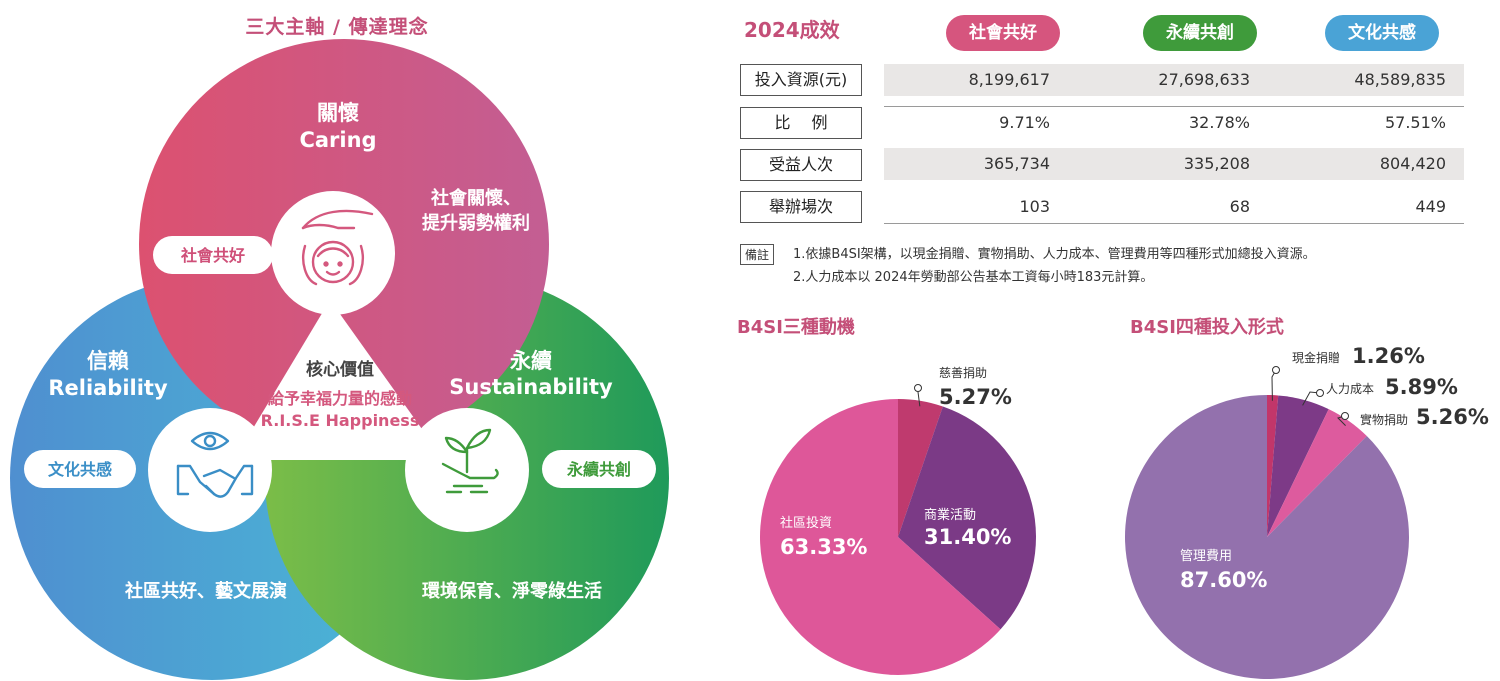  I want to click on caring-desc-1: 社會關懷、, so click(476, 198).